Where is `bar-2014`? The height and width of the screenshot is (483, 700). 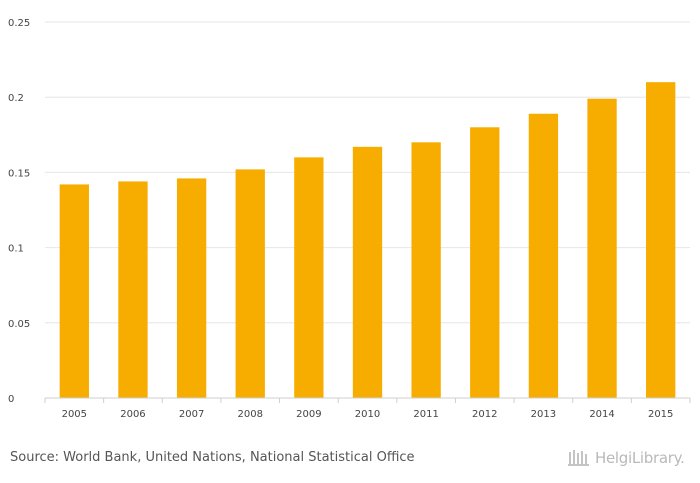
bar-2014 is located at coordinates (602, 248).